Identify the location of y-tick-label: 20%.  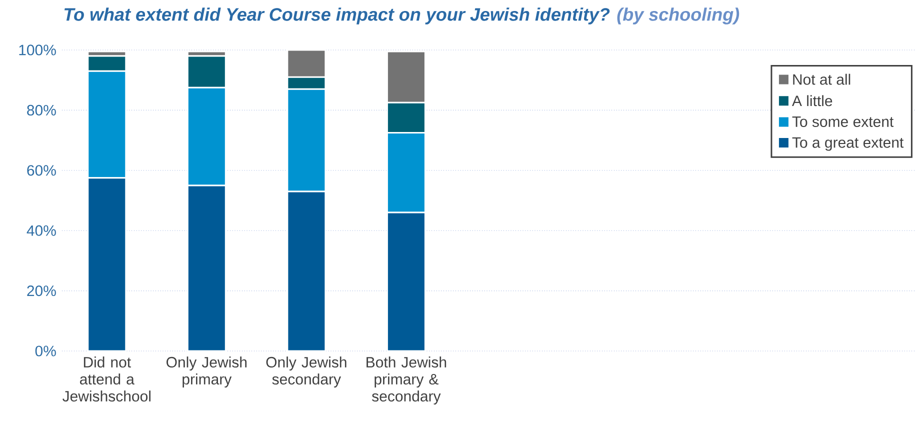
(41, 290).